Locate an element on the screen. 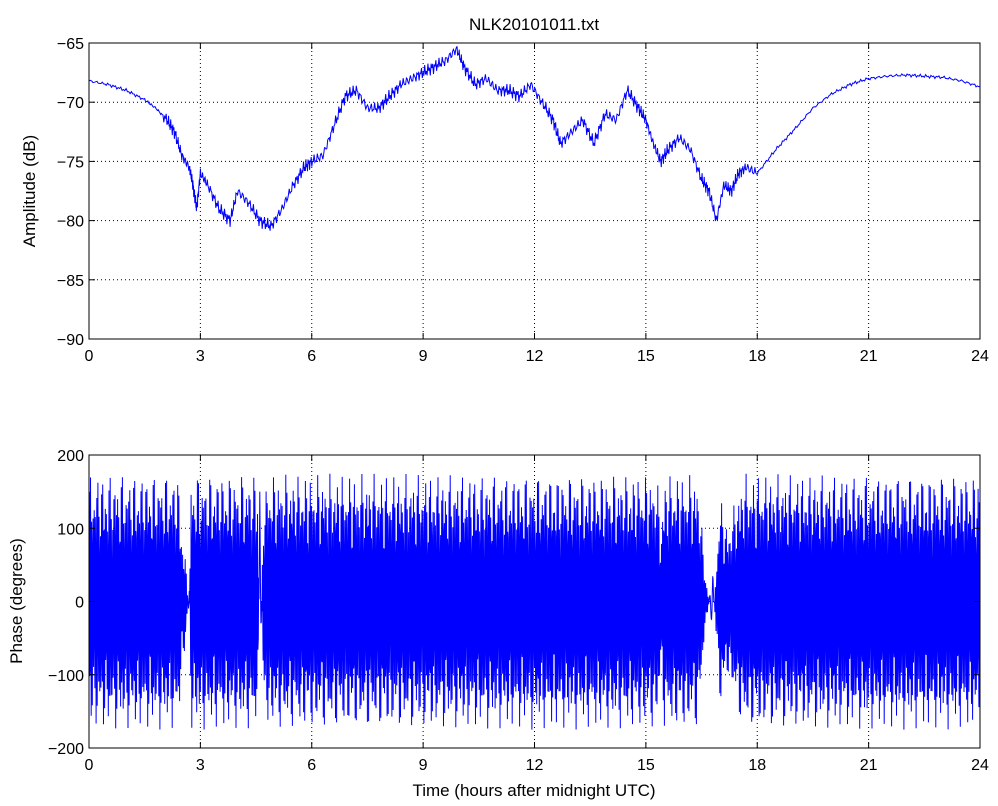  y-tick-label: −65 is located at coordinates (70, 44).